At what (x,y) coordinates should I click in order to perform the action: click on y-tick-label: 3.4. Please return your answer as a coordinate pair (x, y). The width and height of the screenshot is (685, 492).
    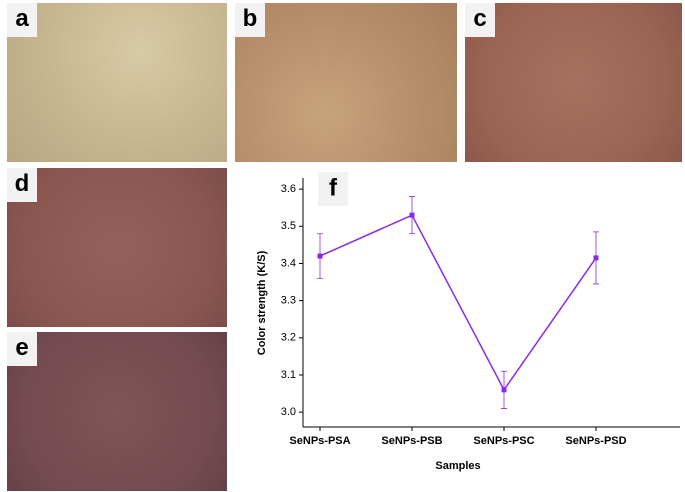
    Looking at the image, I should click on (288, 263).